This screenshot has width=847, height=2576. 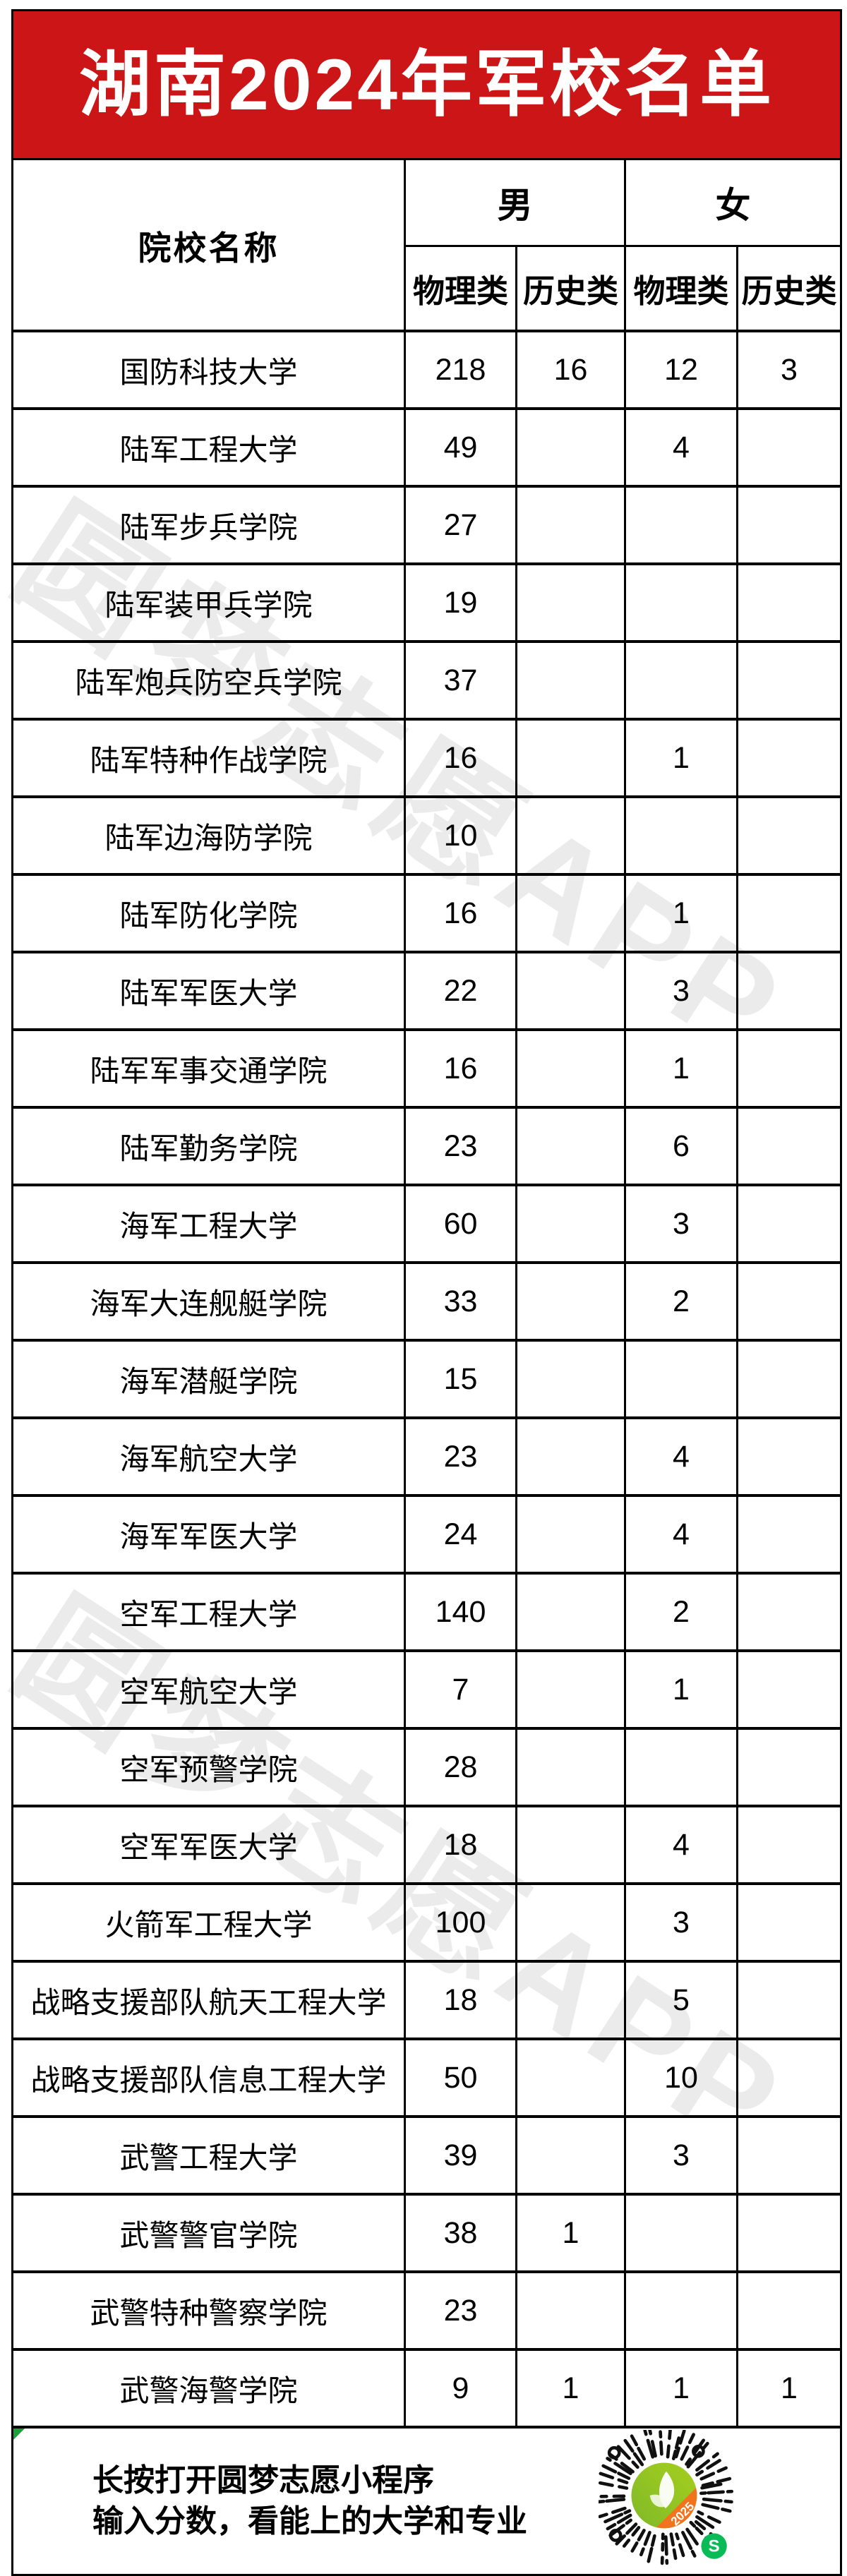 I want to click on table-row: 海军工程大学 60 3, so click(x=426, y=1222).